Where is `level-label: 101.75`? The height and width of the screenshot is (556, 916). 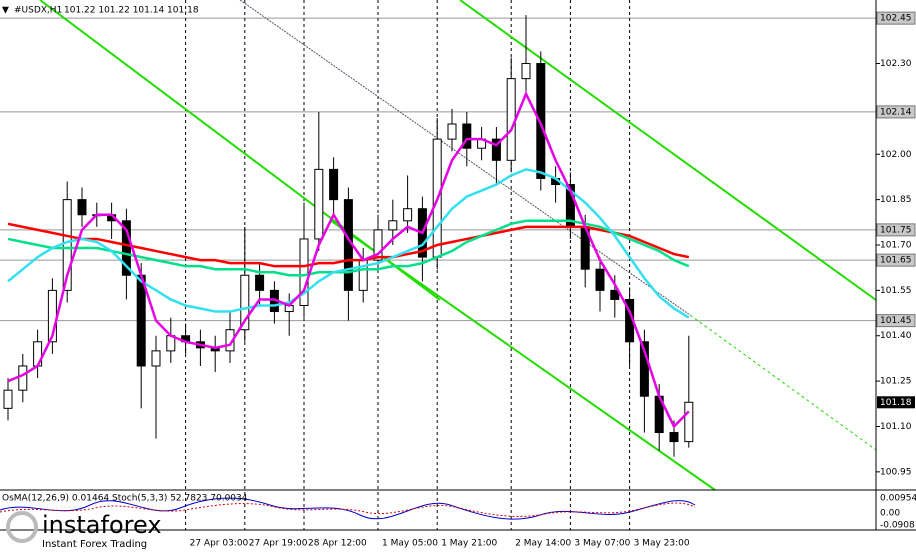 level-label: 101.75 is located at coordinates (896, 230).